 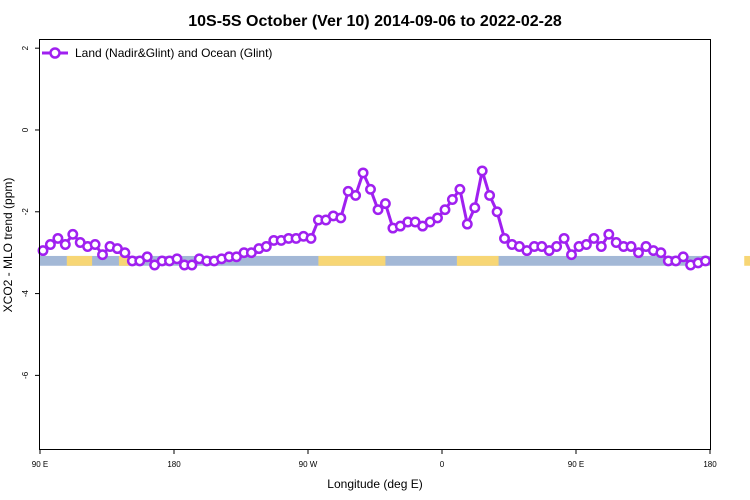 I want to click on y-tick-label: -2, so click(x=25, y=212).